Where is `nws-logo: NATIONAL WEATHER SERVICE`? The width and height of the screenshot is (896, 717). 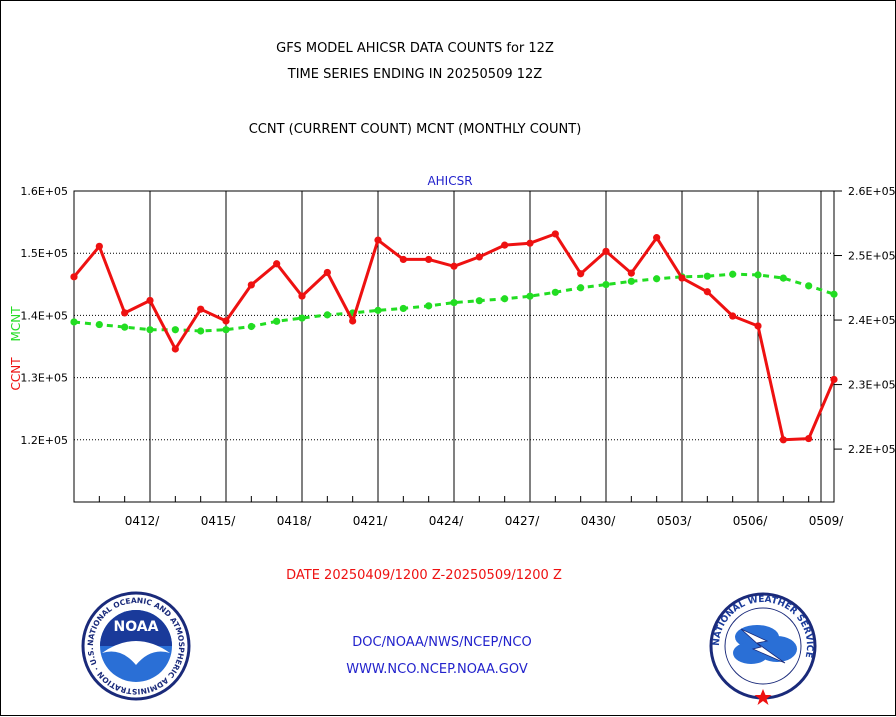 nws-logo: NATIONAL WEATHER SERVICE is located at coordinates (763, 648).